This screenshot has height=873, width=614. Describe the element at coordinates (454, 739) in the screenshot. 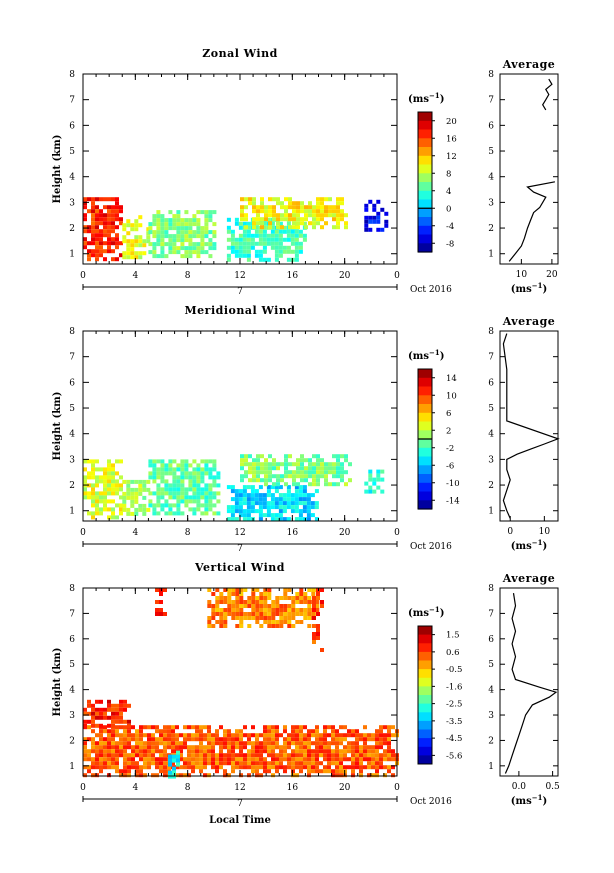

I see `colorbar-tick-label: -4.5` at that location.